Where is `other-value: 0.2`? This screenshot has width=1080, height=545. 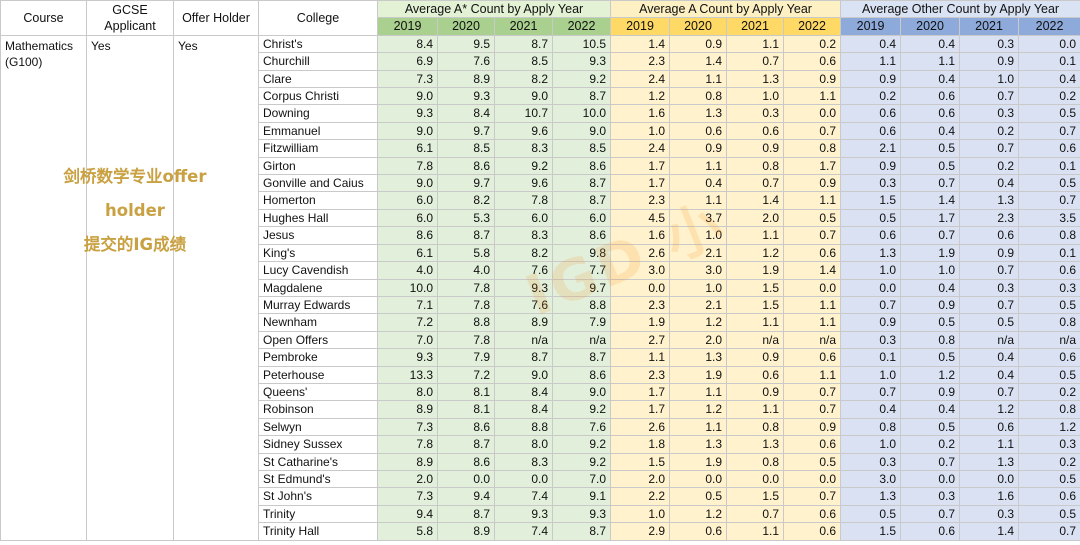
other-value: 0.2 is located at coordinates (930, 444).